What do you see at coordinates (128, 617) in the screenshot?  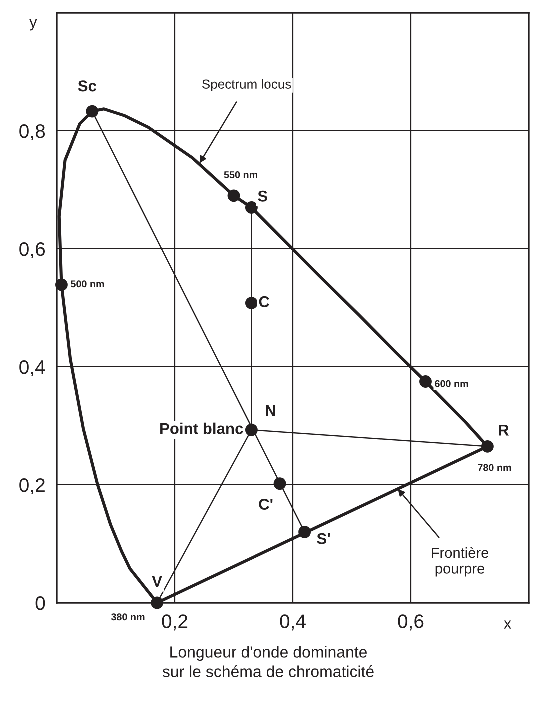 I see `annotation: 380 nm` at bounding box center [128, 617].